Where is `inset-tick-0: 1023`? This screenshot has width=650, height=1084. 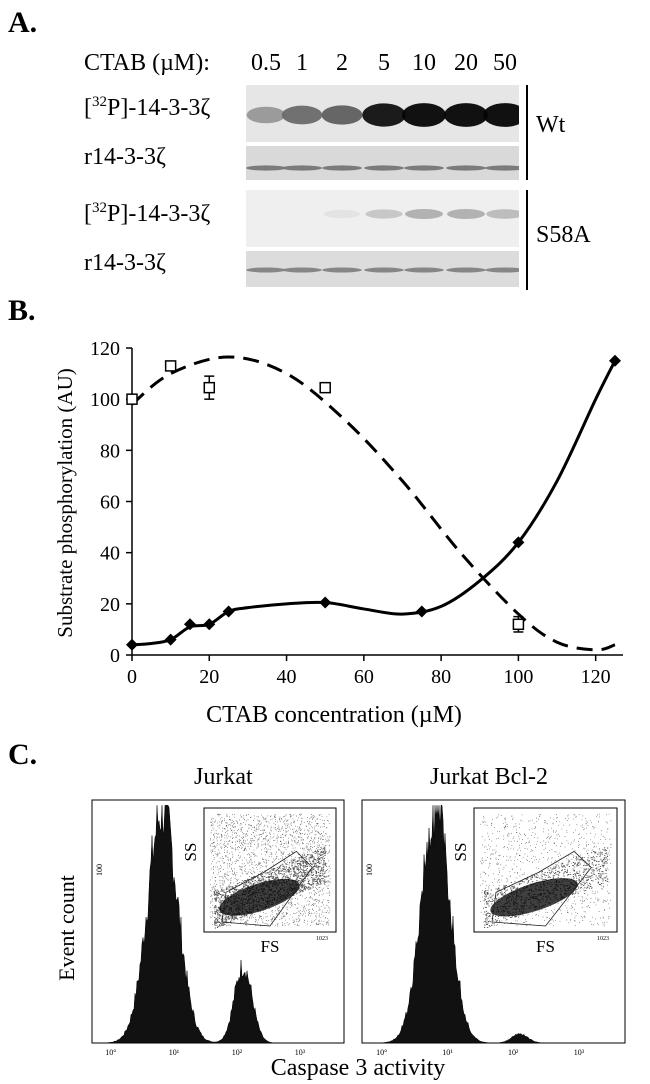 inset-tick-0: 1023 is located at coordinates (322, 939).